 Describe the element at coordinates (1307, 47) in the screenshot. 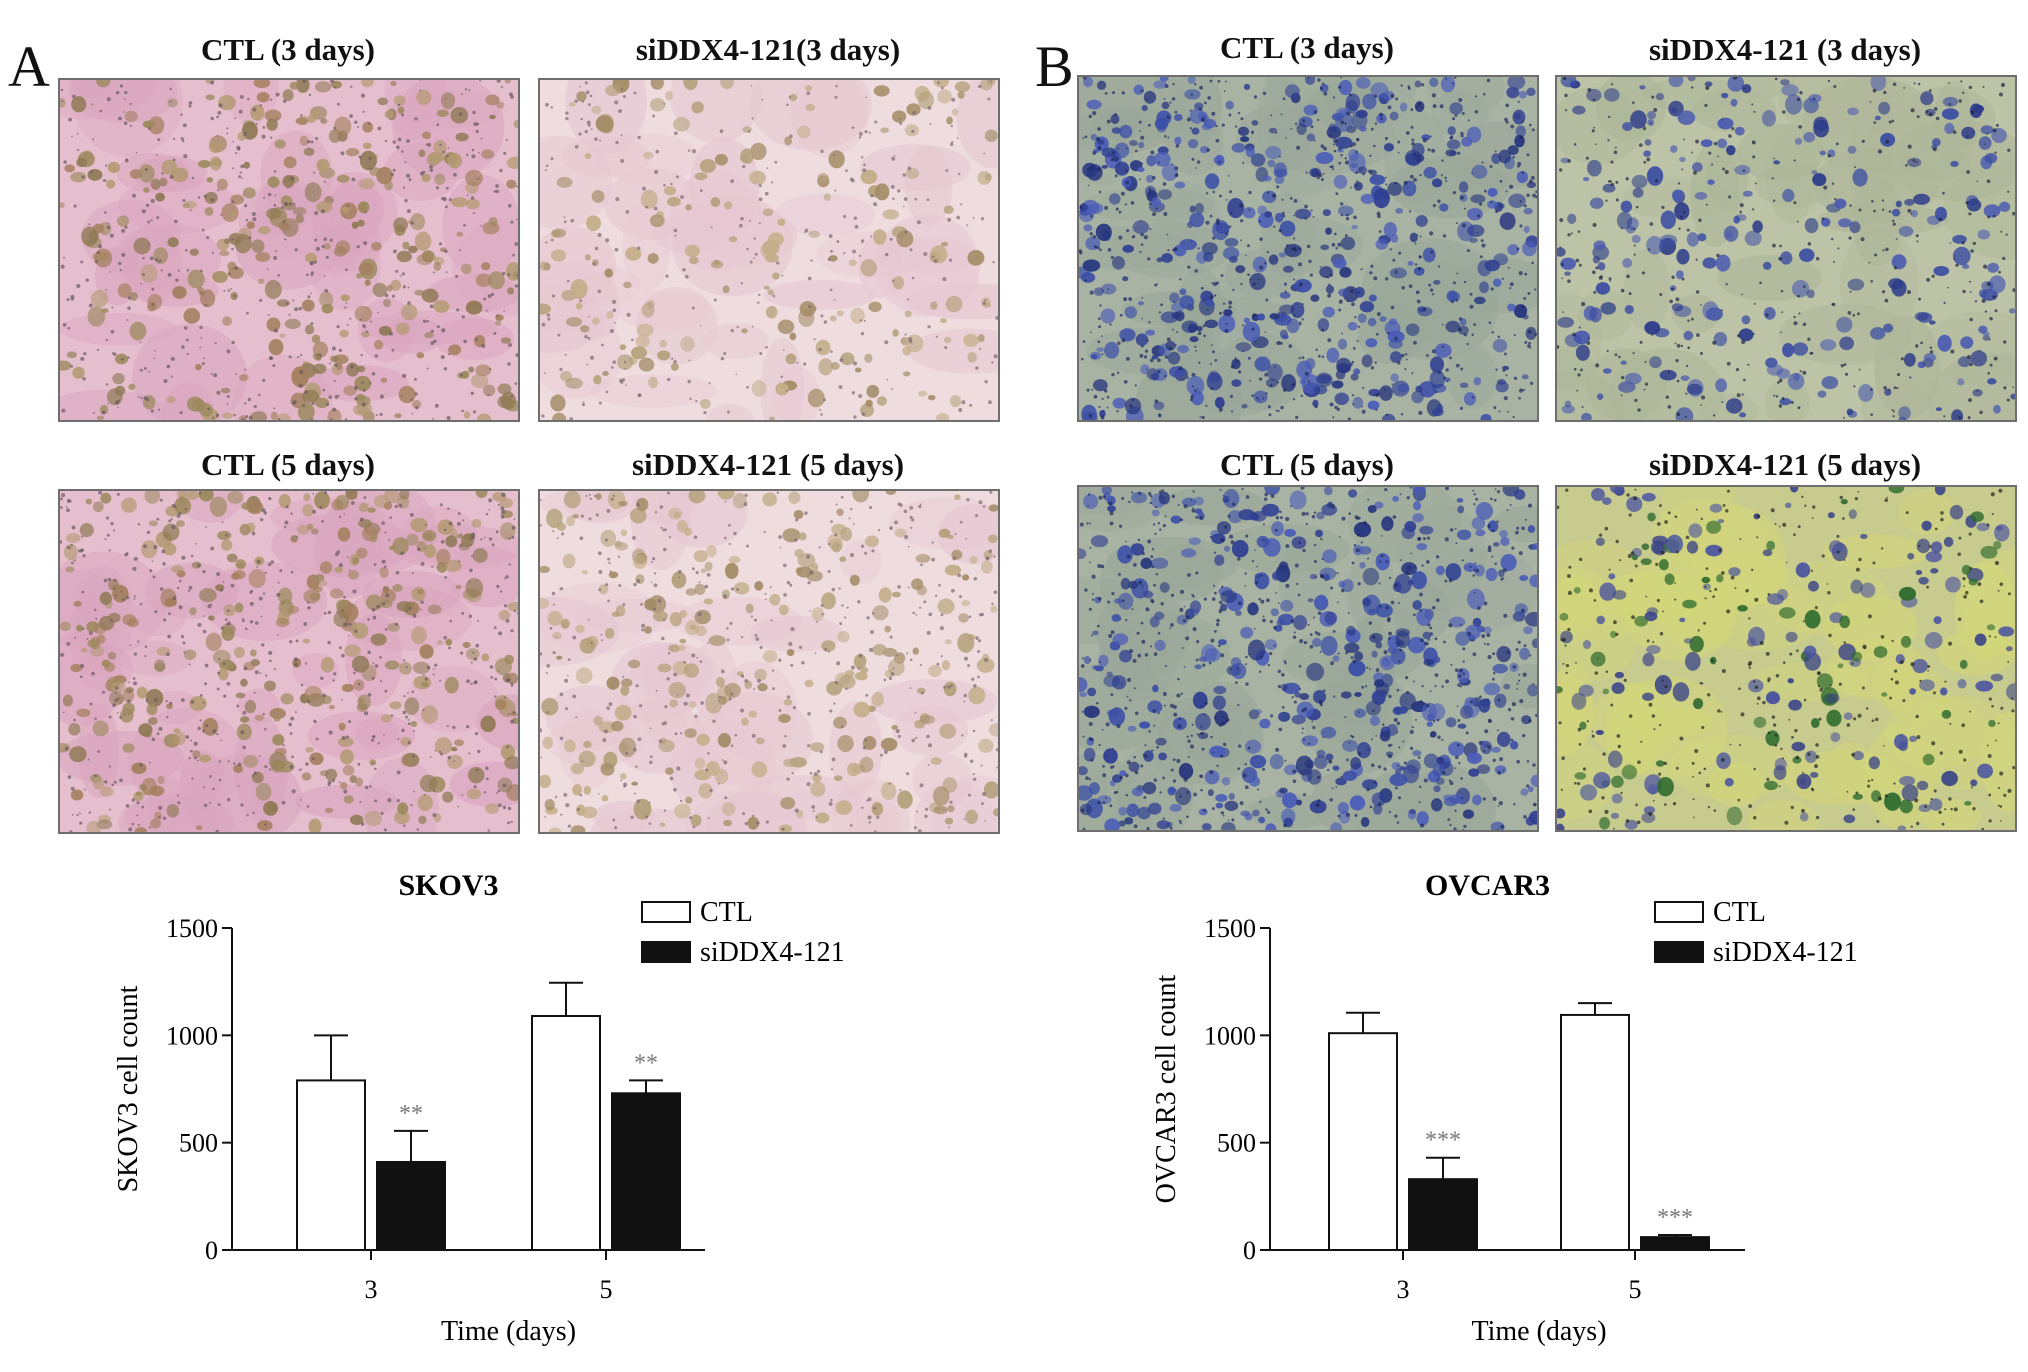

I see `image-title-b-ctl-3: CTL (3 days)` at that location.